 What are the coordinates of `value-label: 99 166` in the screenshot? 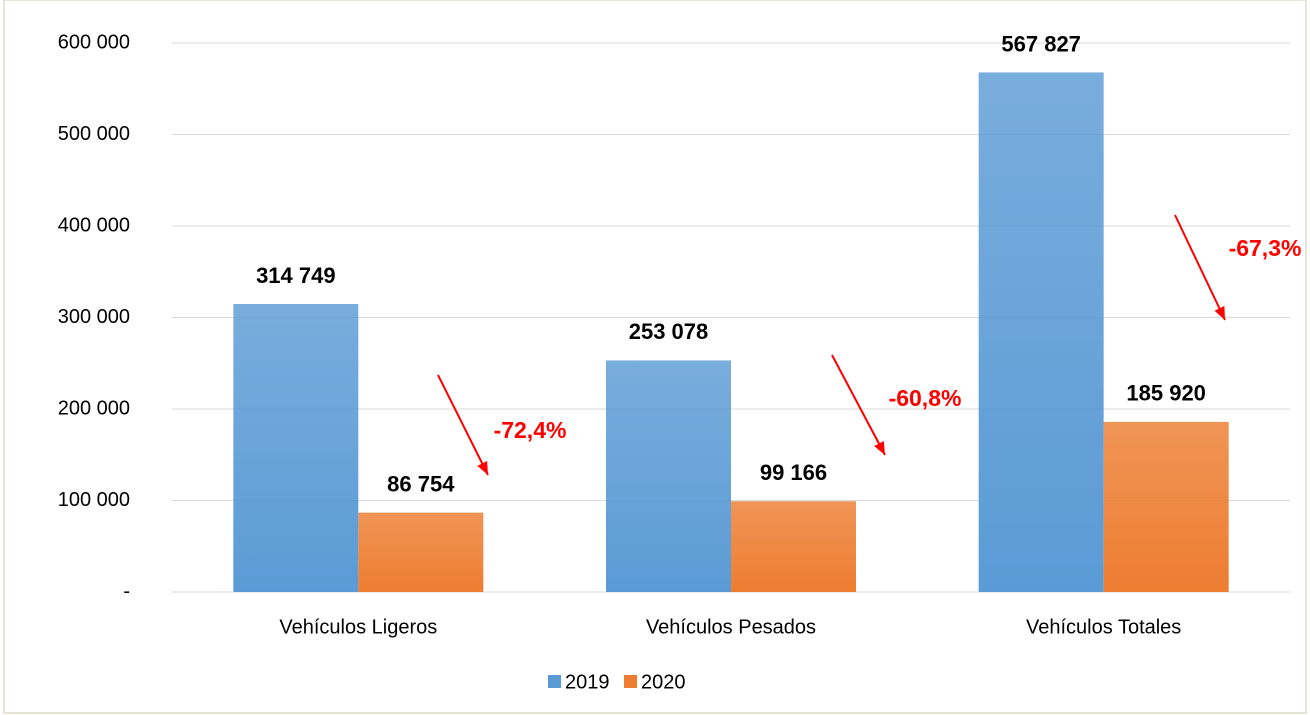 It's located at (793, 472).